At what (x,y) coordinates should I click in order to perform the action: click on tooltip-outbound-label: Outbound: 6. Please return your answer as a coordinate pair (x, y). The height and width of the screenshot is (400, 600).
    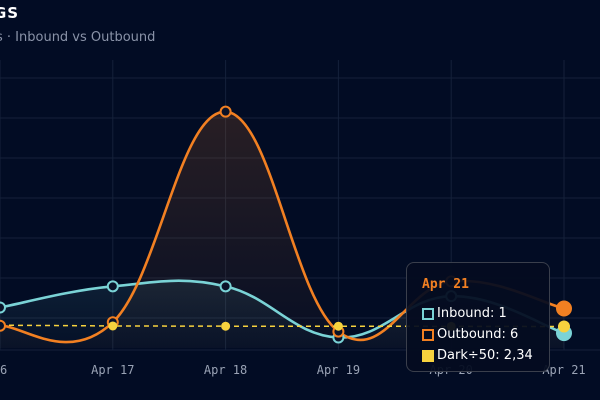
    Looking at the image, I should click on (478, 334).